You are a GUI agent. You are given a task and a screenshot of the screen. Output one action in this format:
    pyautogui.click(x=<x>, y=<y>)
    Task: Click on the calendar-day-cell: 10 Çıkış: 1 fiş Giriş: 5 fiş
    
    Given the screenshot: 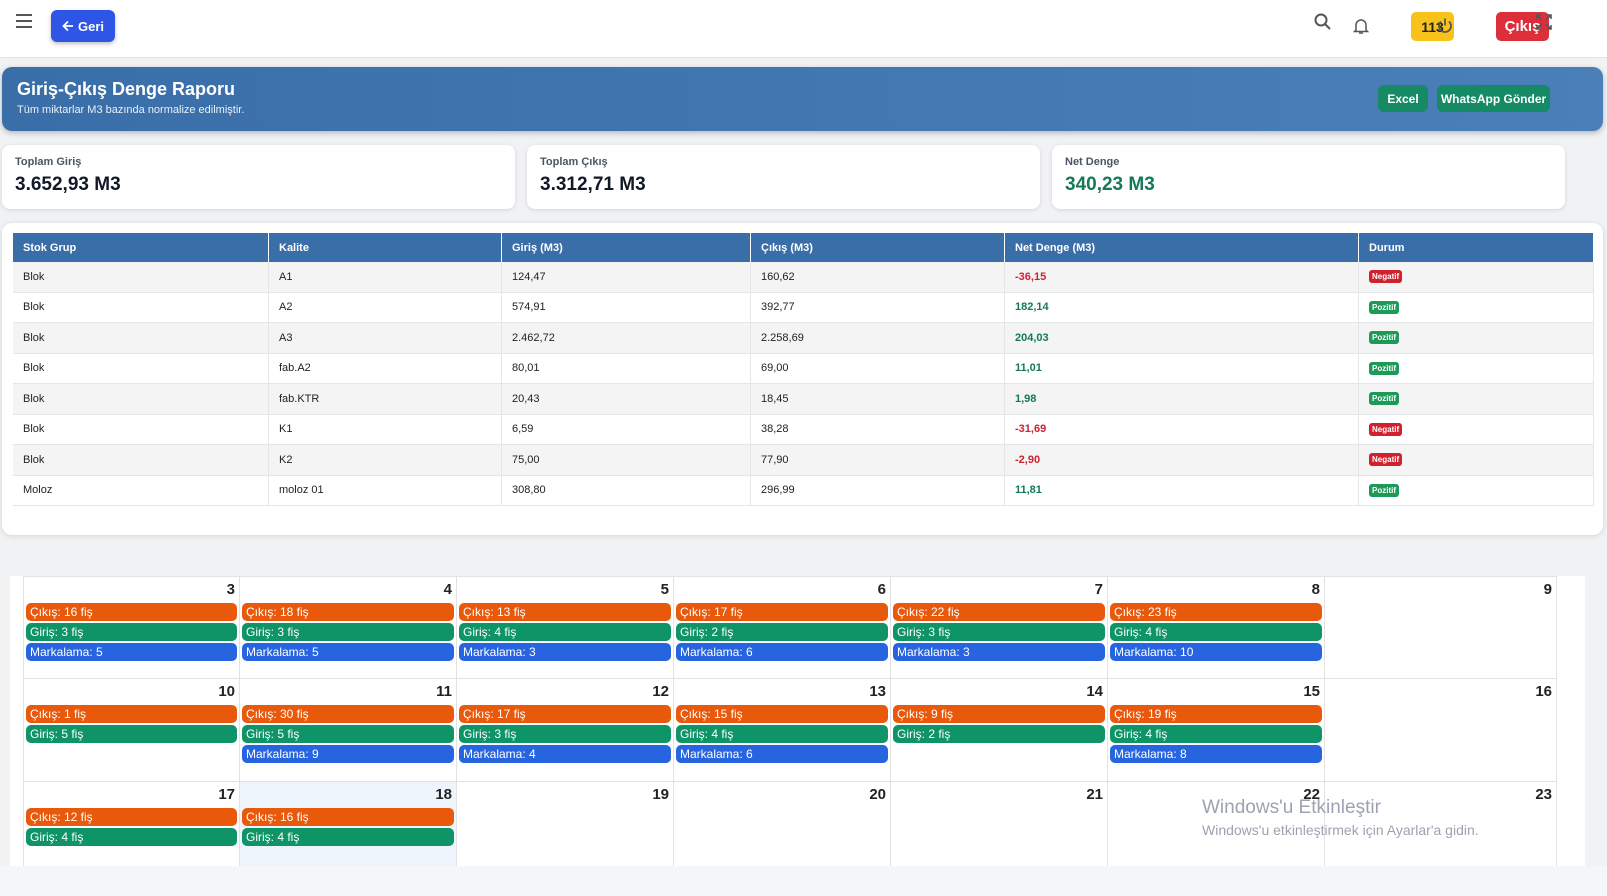 What is the action you would take?
    pyautogui.click(x=131, y=730)
    